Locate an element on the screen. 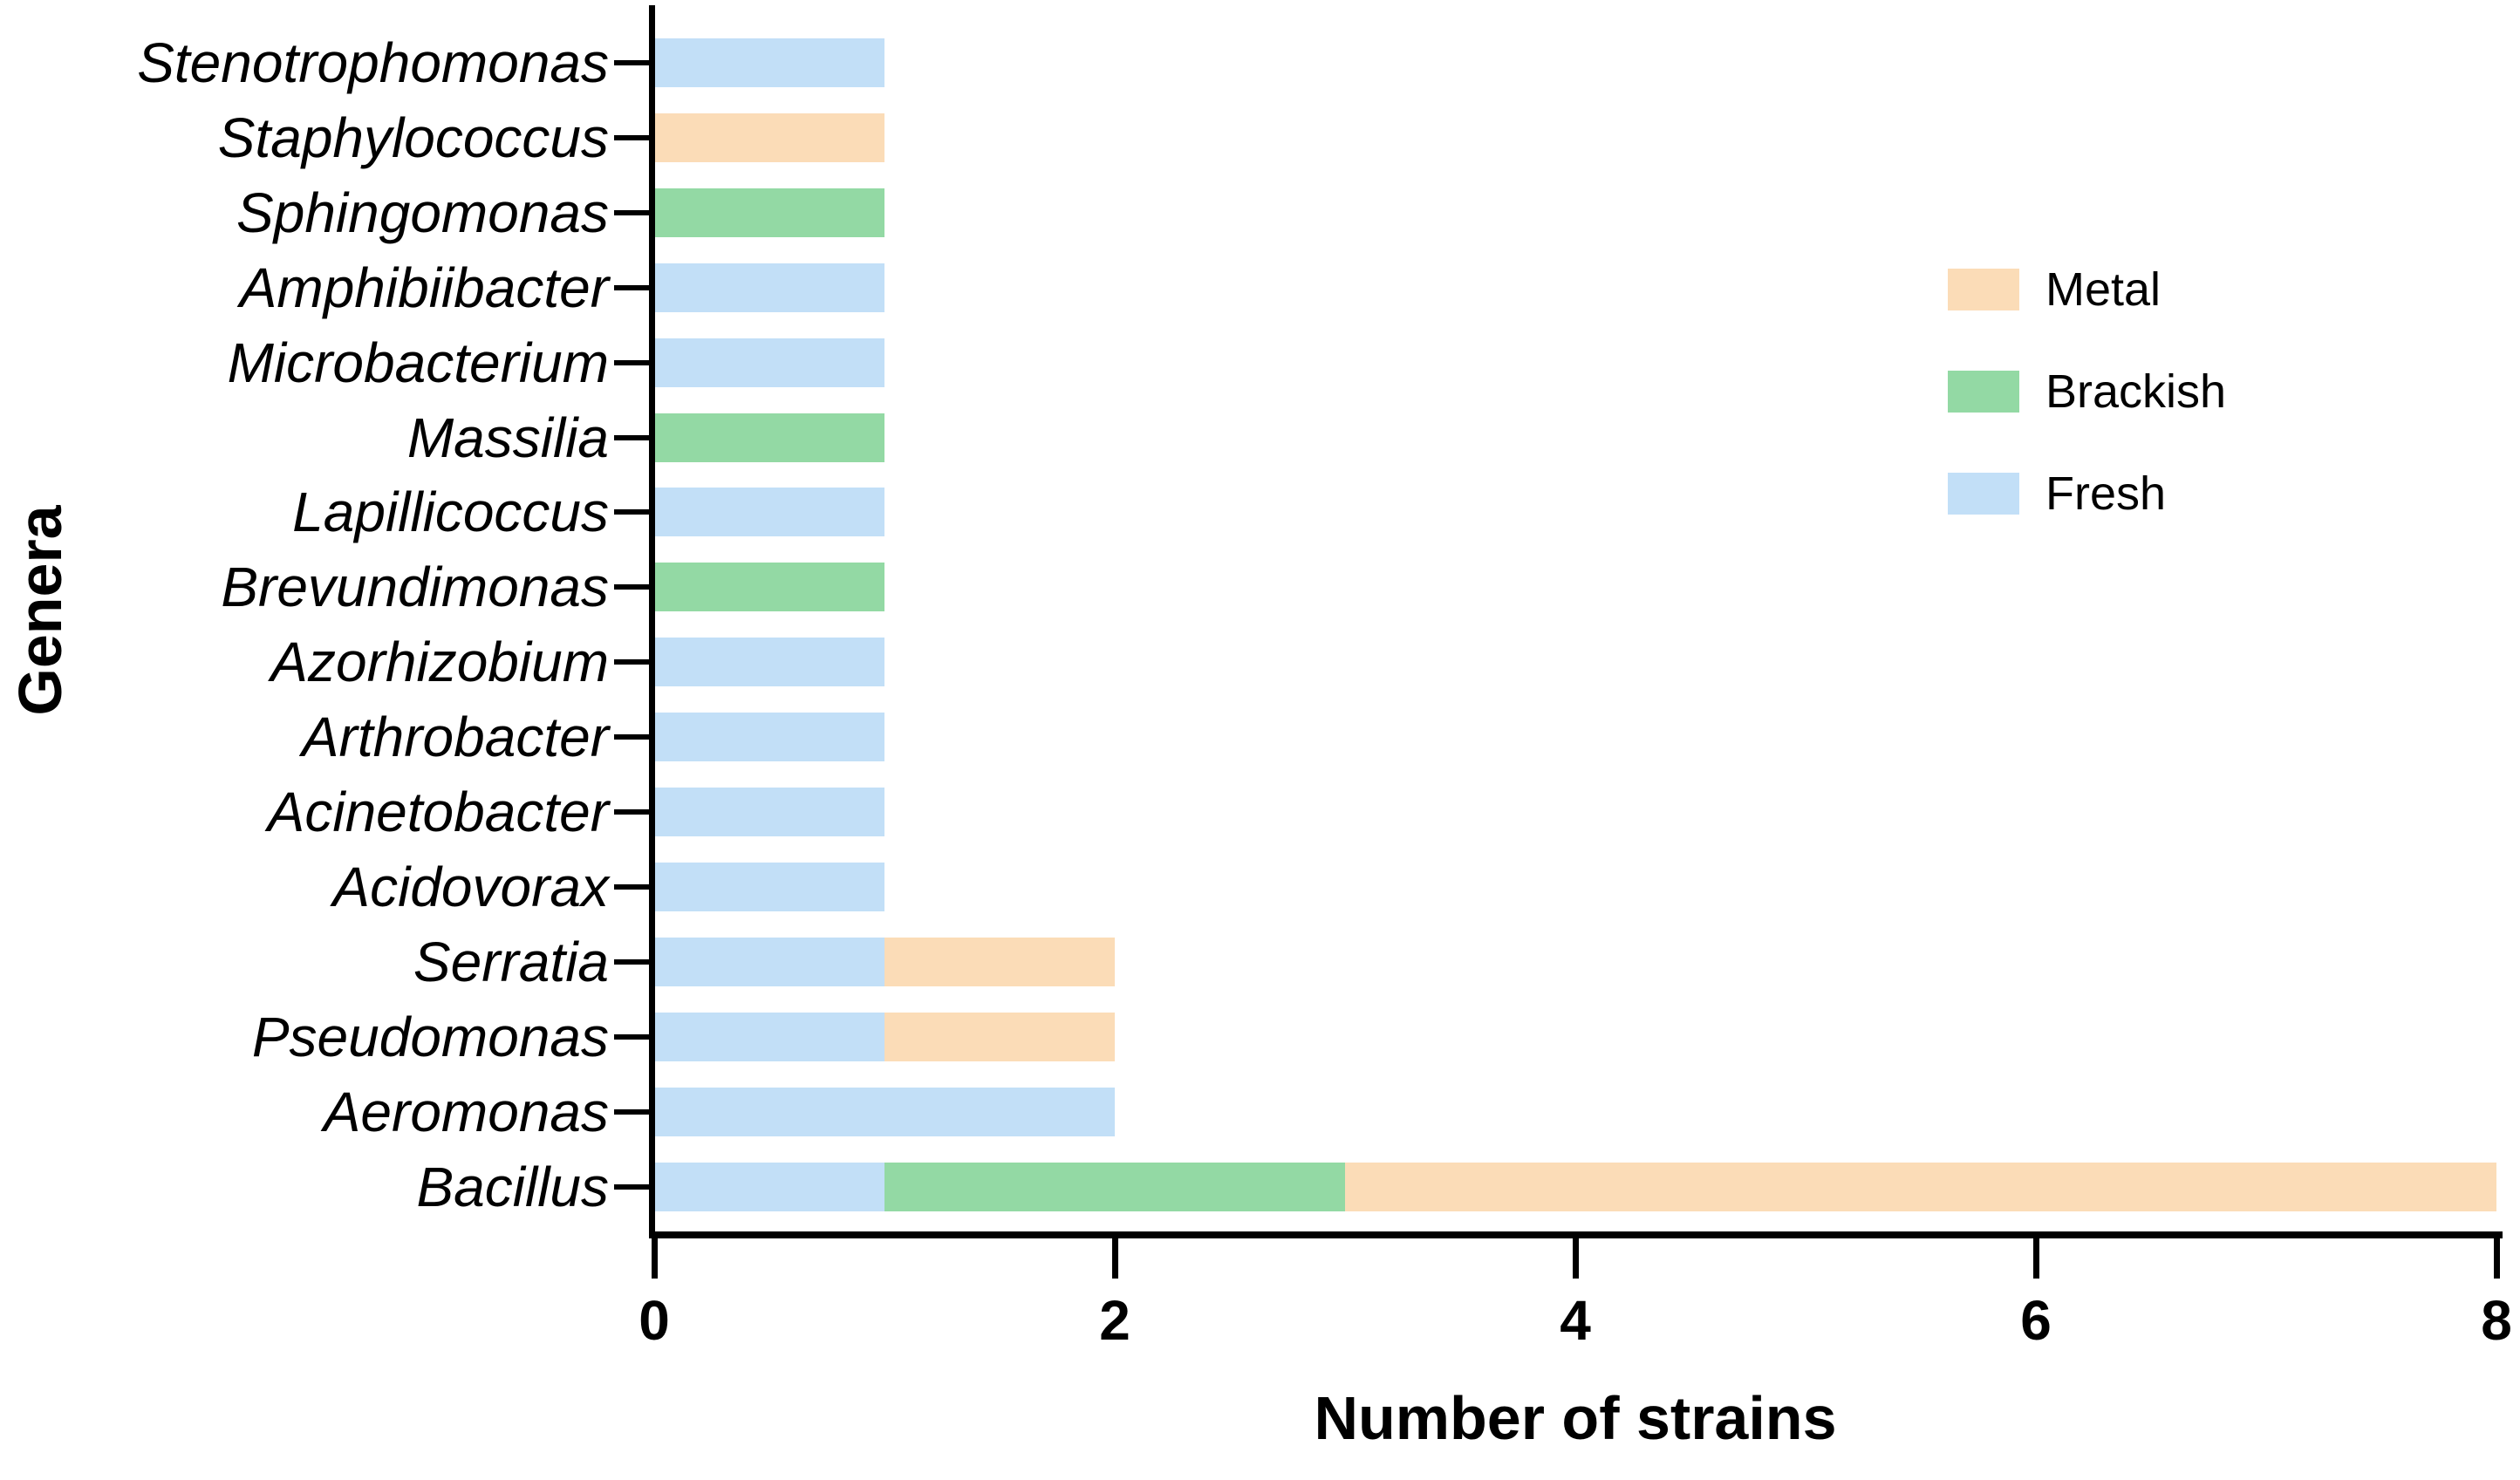 The width and height of the screenshot is (2520, 1480). y-tick-label: Arthrobacter is located at coordinates (455, 737).